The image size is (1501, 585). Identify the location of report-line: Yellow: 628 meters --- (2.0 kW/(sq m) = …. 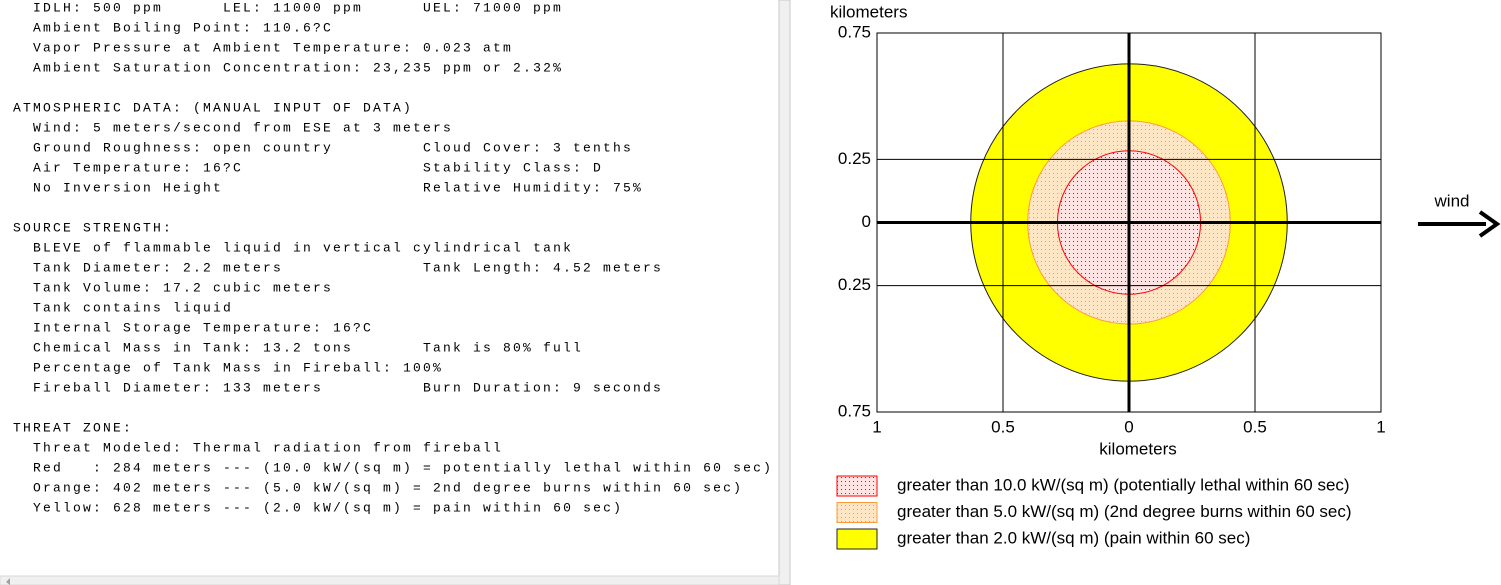
(328, 507).